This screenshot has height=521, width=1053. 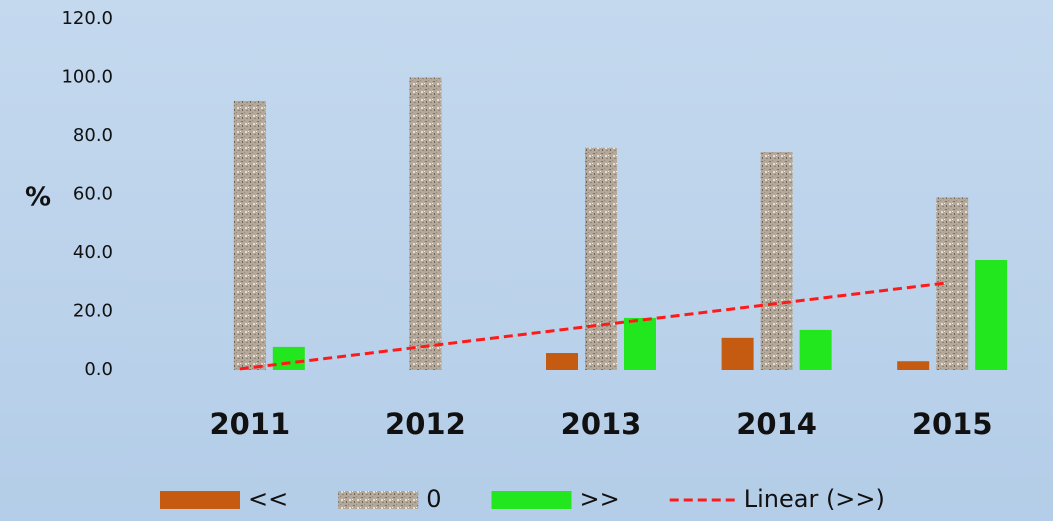 I want to click on x-tick-label: 2011, so click(x=249, y=424).